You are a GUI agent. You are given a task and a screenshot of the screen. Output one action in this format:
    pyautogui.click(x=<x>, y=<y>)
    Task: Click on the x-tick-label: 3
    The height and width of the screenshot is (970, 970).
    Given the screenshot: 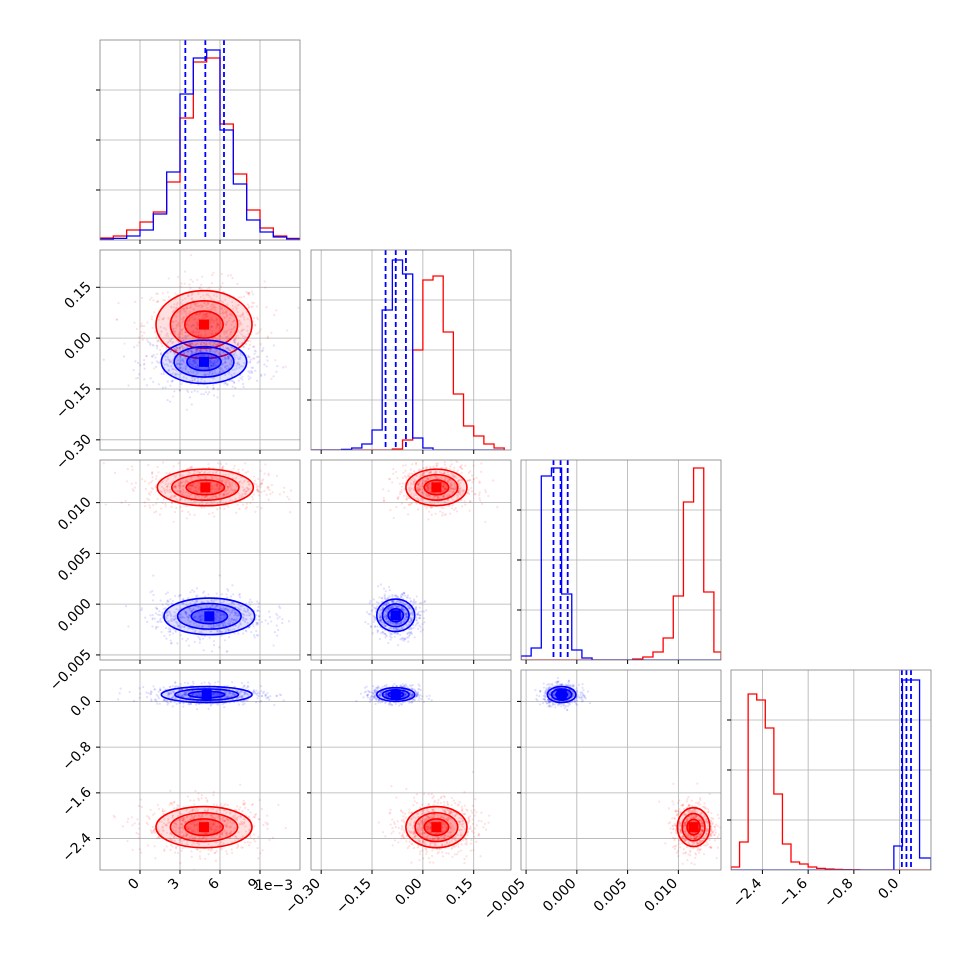 What is the action you would take?
    pyautogui.click(x=174, y=885)
    